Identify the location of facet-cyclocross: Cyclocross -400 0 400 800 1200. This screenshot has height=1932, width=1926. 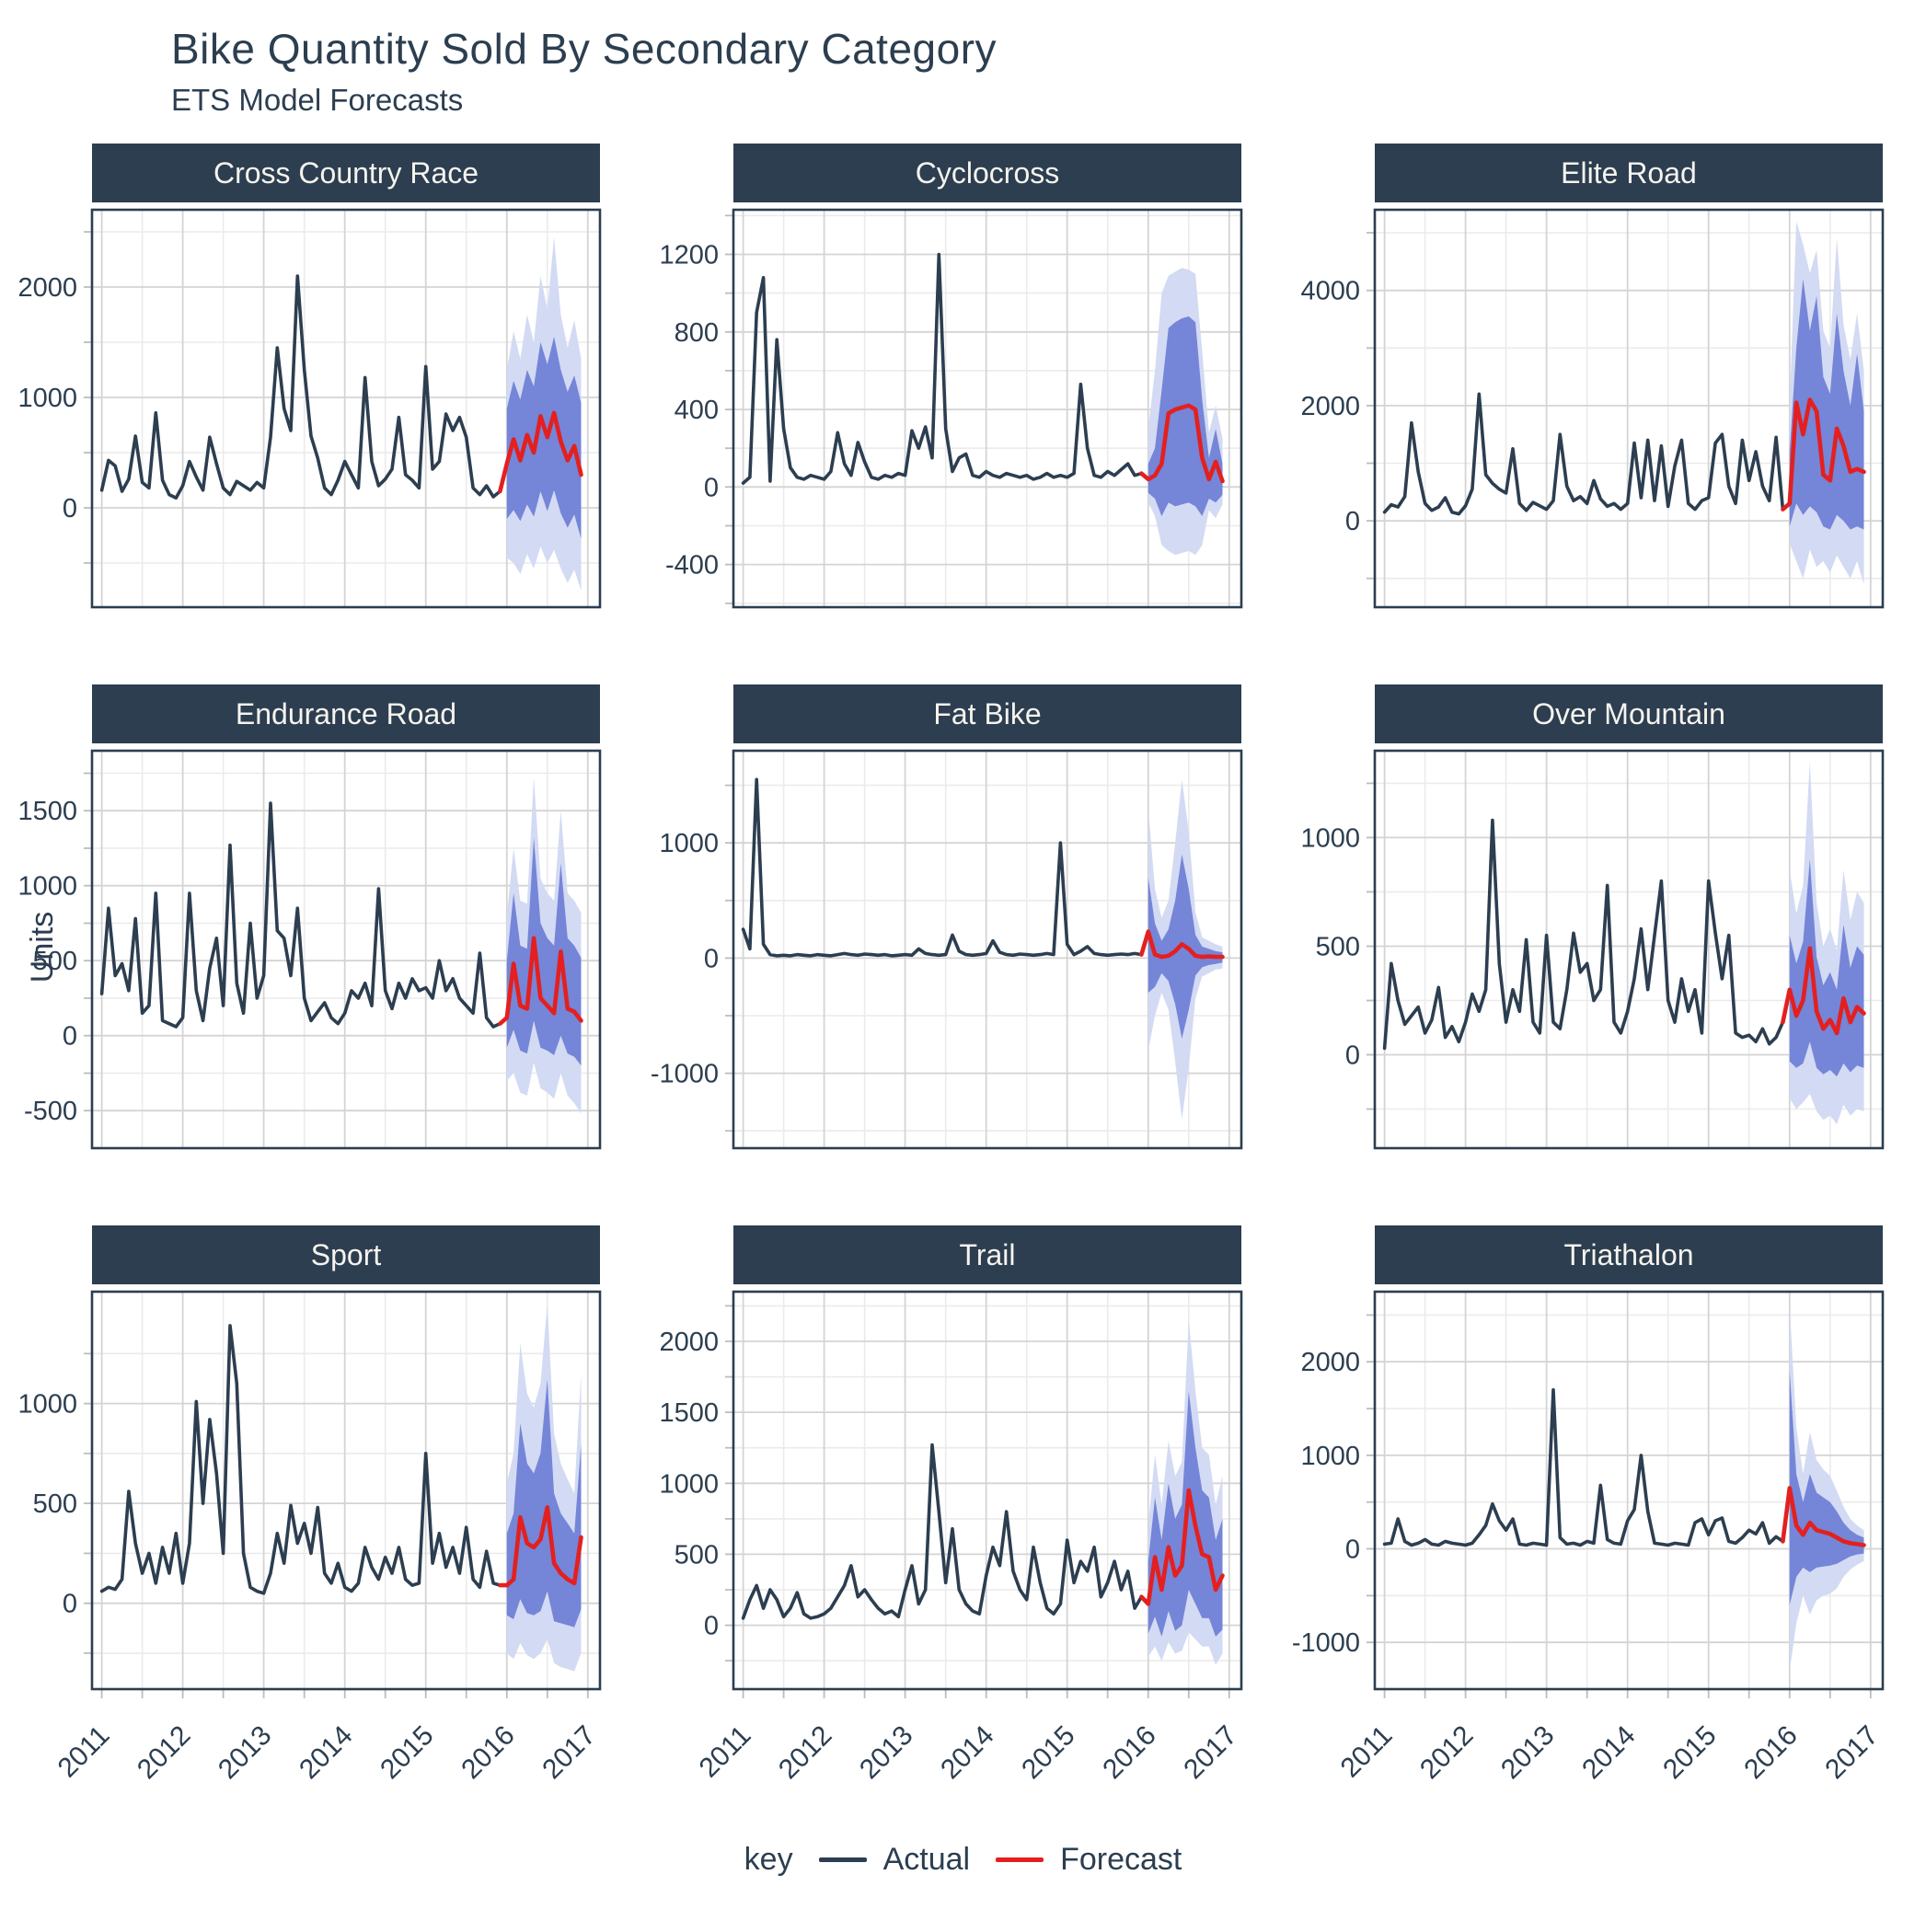
(962, 381).